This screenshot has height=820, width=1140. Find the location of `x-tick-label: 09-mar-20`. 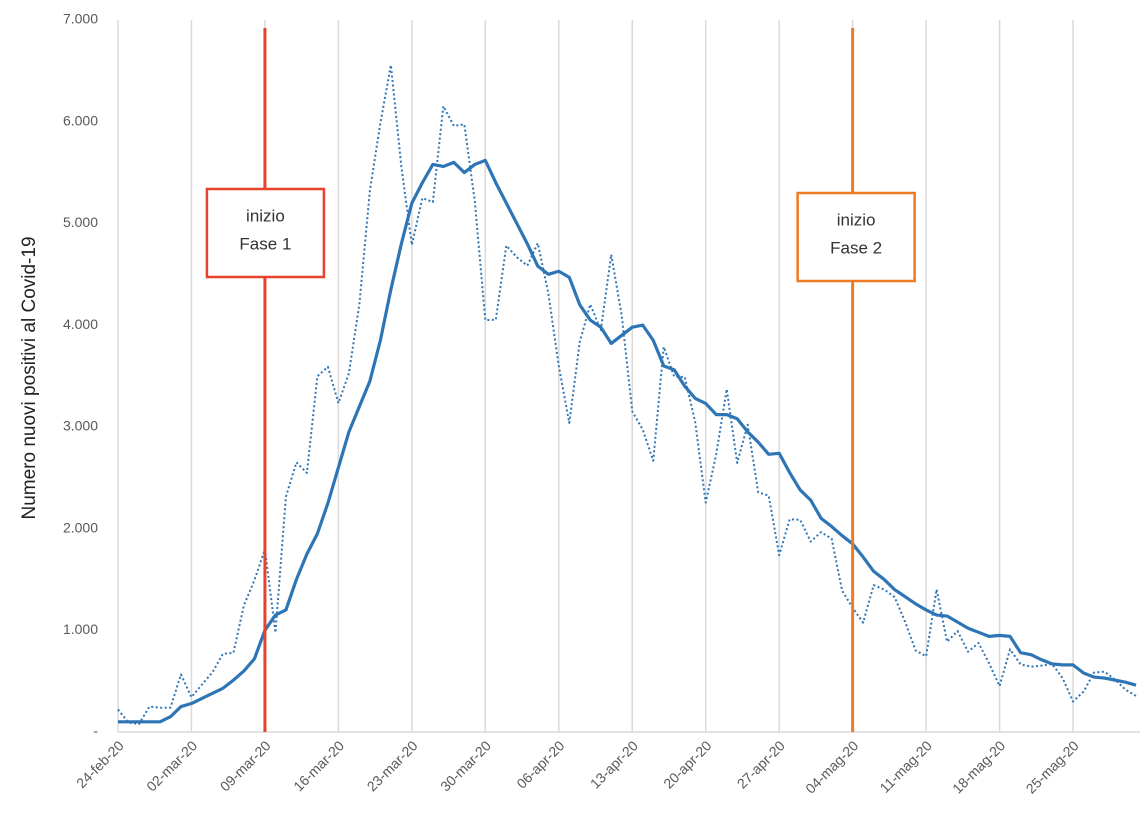

x-tick-label: 09-mar-20 is located at coordinates (245, 765).